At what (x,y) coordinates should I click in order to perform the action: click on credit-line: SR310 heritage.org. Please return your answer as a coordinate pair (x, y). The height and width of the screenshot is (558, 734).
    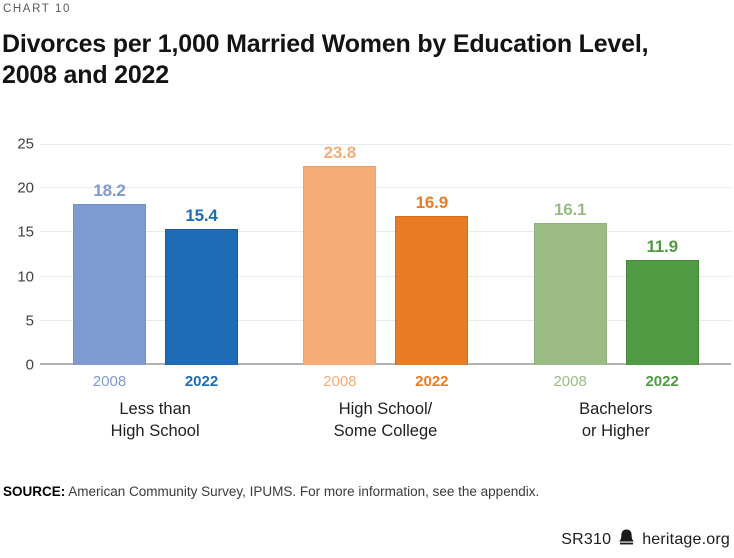
    Looking at the image, I should click on (645, 539).